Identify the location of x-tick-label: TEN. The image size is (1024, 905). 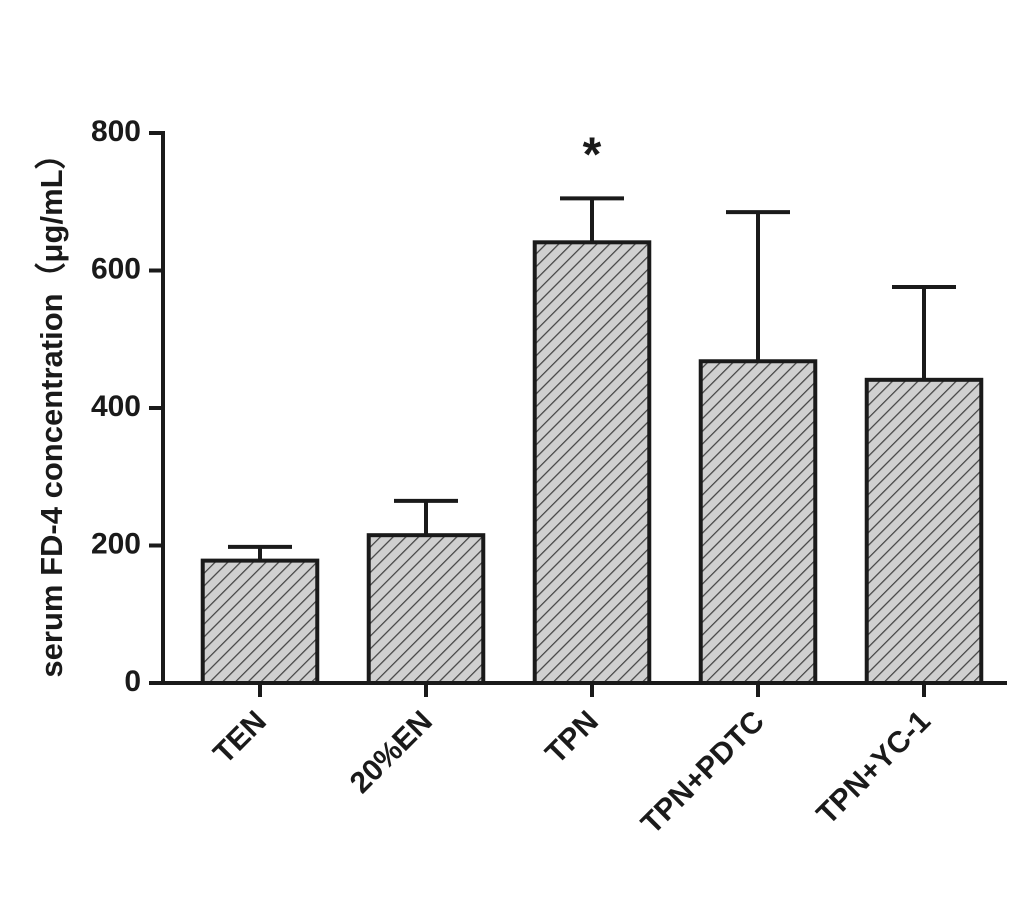
(240, 738).